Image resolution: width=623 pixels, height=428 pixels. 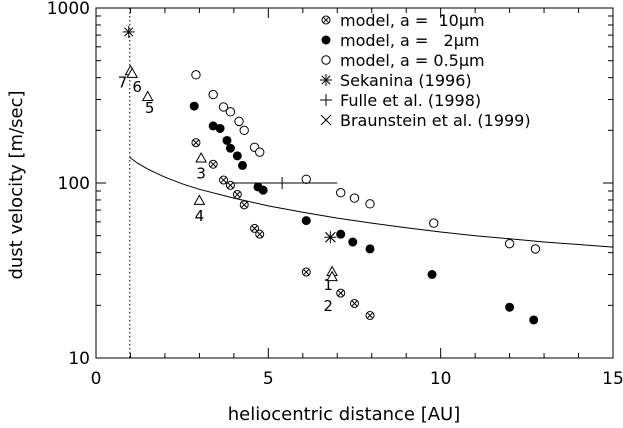 I want to click on point-asterisk, so click(x=128, y=31).